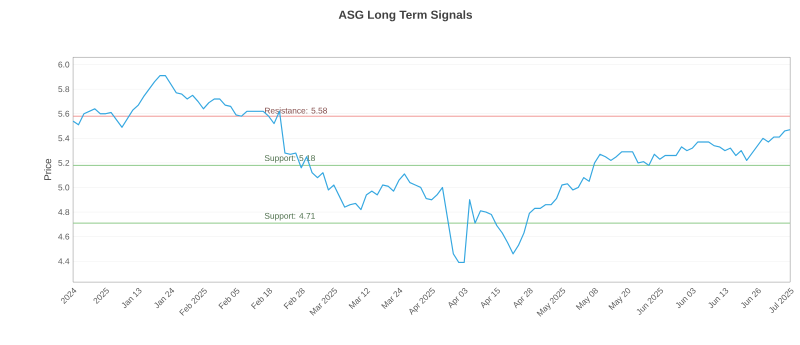 The height and width of the screenshot is (345, 800). What do you see at coordinates (64, 237) in the screenshot?
I see `y-tick-label: 4.6` at bounding box center [64, 237].